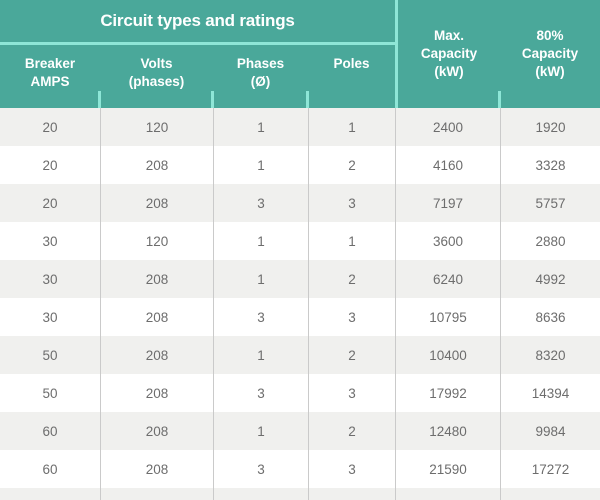 This screenshot has width=600, height=500. Describe the element at coordinates (550, 53) in the screenshot. I see `col-header-80pct-capacity: 80% Capacity (kW)` at that location.